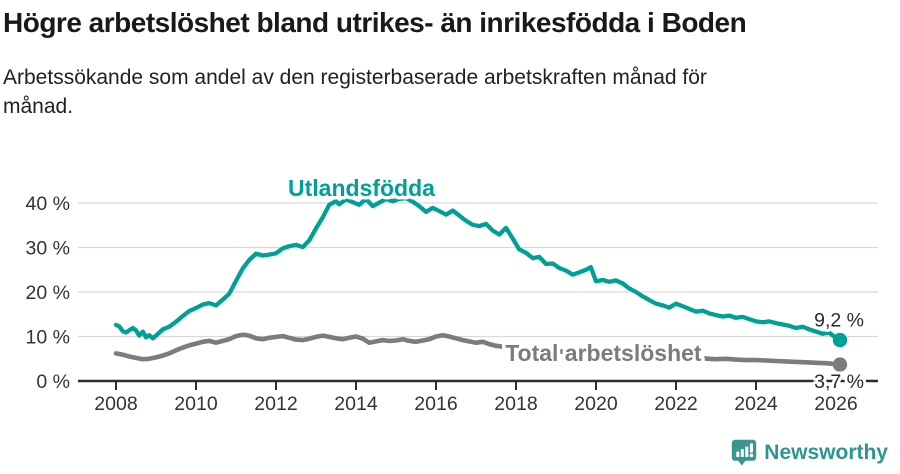 The width and height of the screenshot is (900, 474). What do you see at coordinates (38, 106) in the screenshot?
I see `chart-subtitle-line-2: månad.` at bounding box center [38, 106].